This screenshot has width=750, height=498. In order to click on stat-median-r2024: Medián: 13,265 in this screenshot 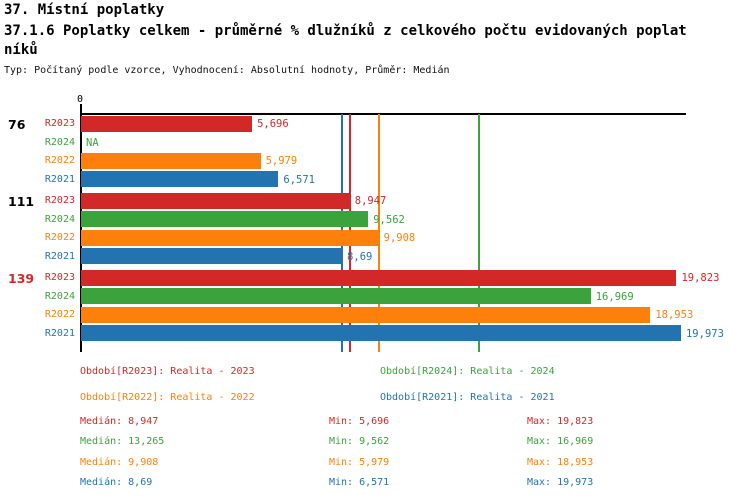, I will do `click(122, 442)`.